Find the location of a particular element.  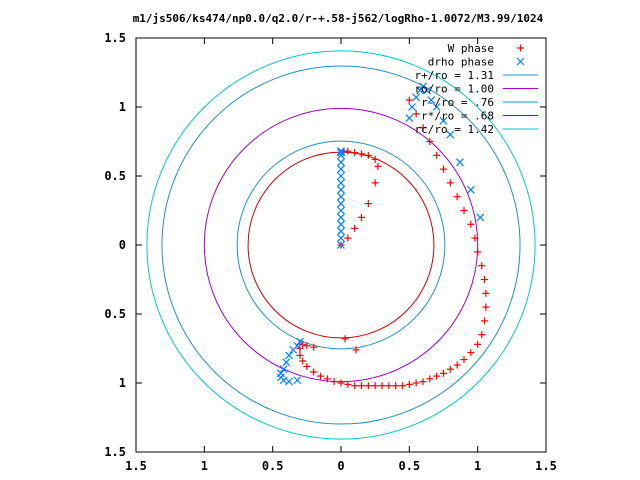

legend-marker is located at coordinates (520, 61).